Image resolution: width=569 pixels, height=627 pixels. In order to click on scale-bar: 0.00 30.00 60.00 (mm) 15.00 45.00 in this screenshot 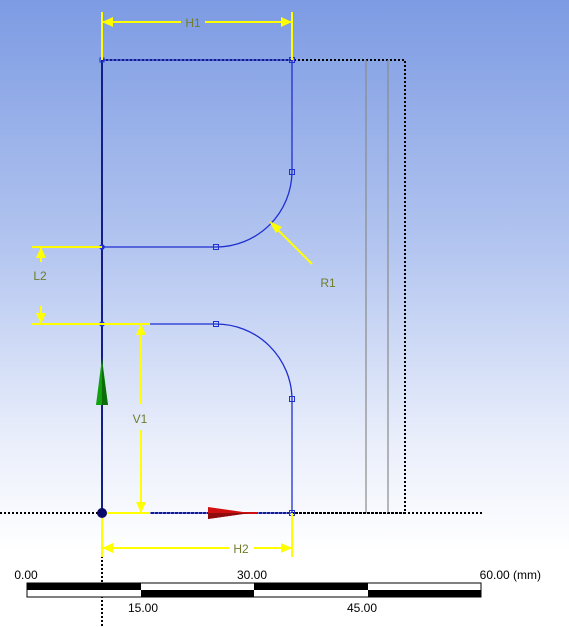, I will do `click(277, 591)`.